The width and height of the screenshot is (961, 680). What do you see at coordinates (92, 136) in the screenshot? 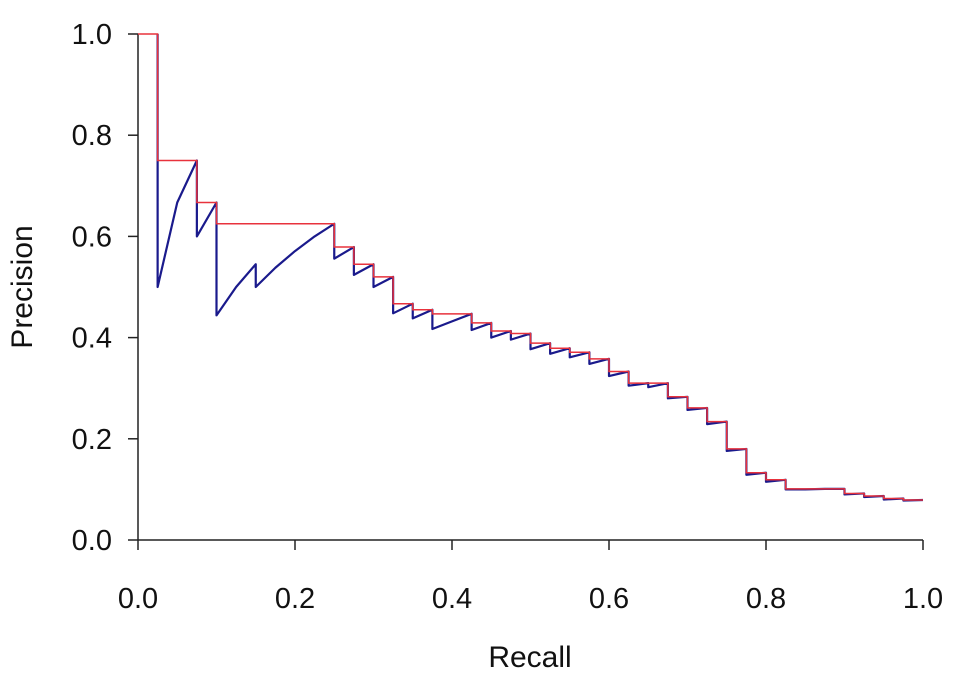
I see `y-tick-label: 0.8` at bounding box center [92, 136].